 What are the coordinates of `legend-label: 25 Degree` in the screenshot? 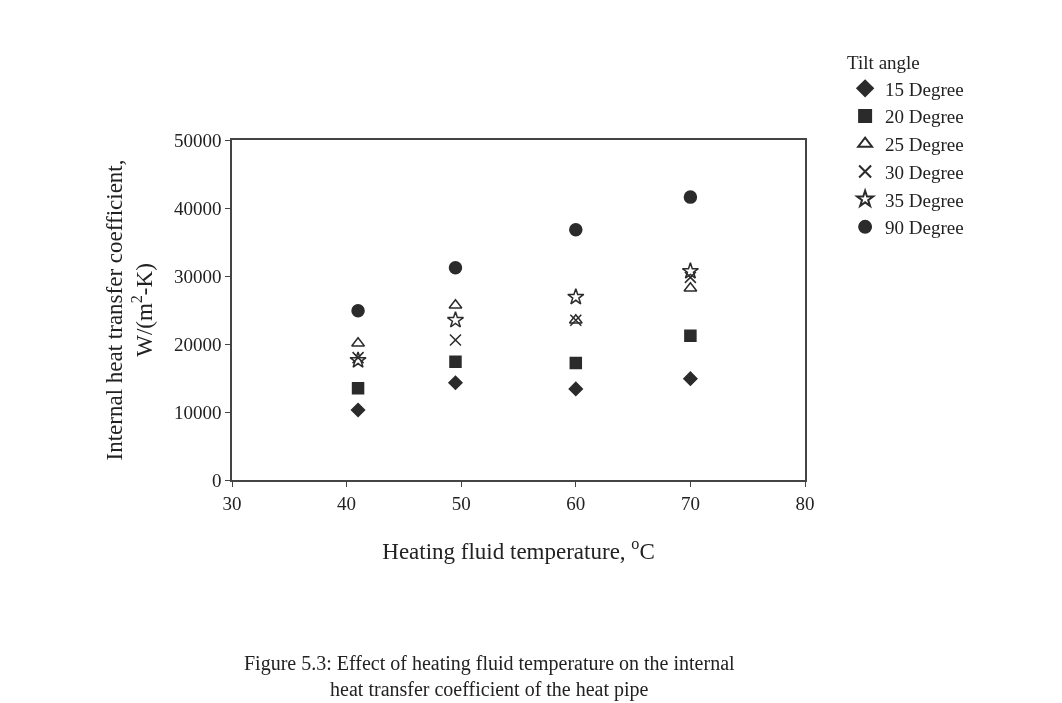 It's located at (924, 145).